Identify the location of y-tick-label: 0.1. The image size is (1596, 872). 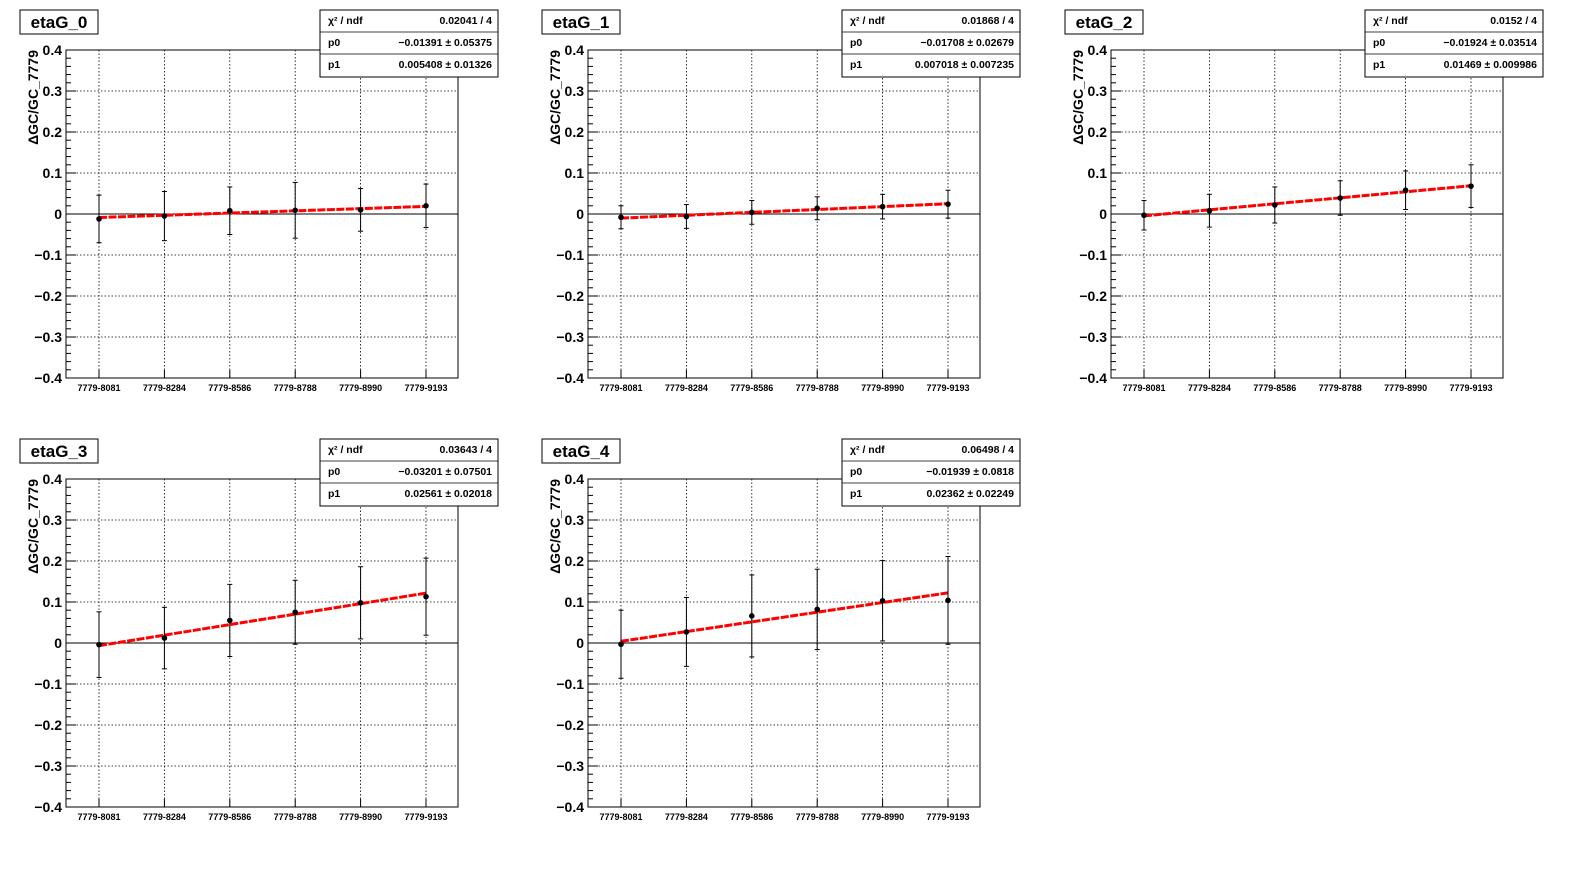
(575, 602).